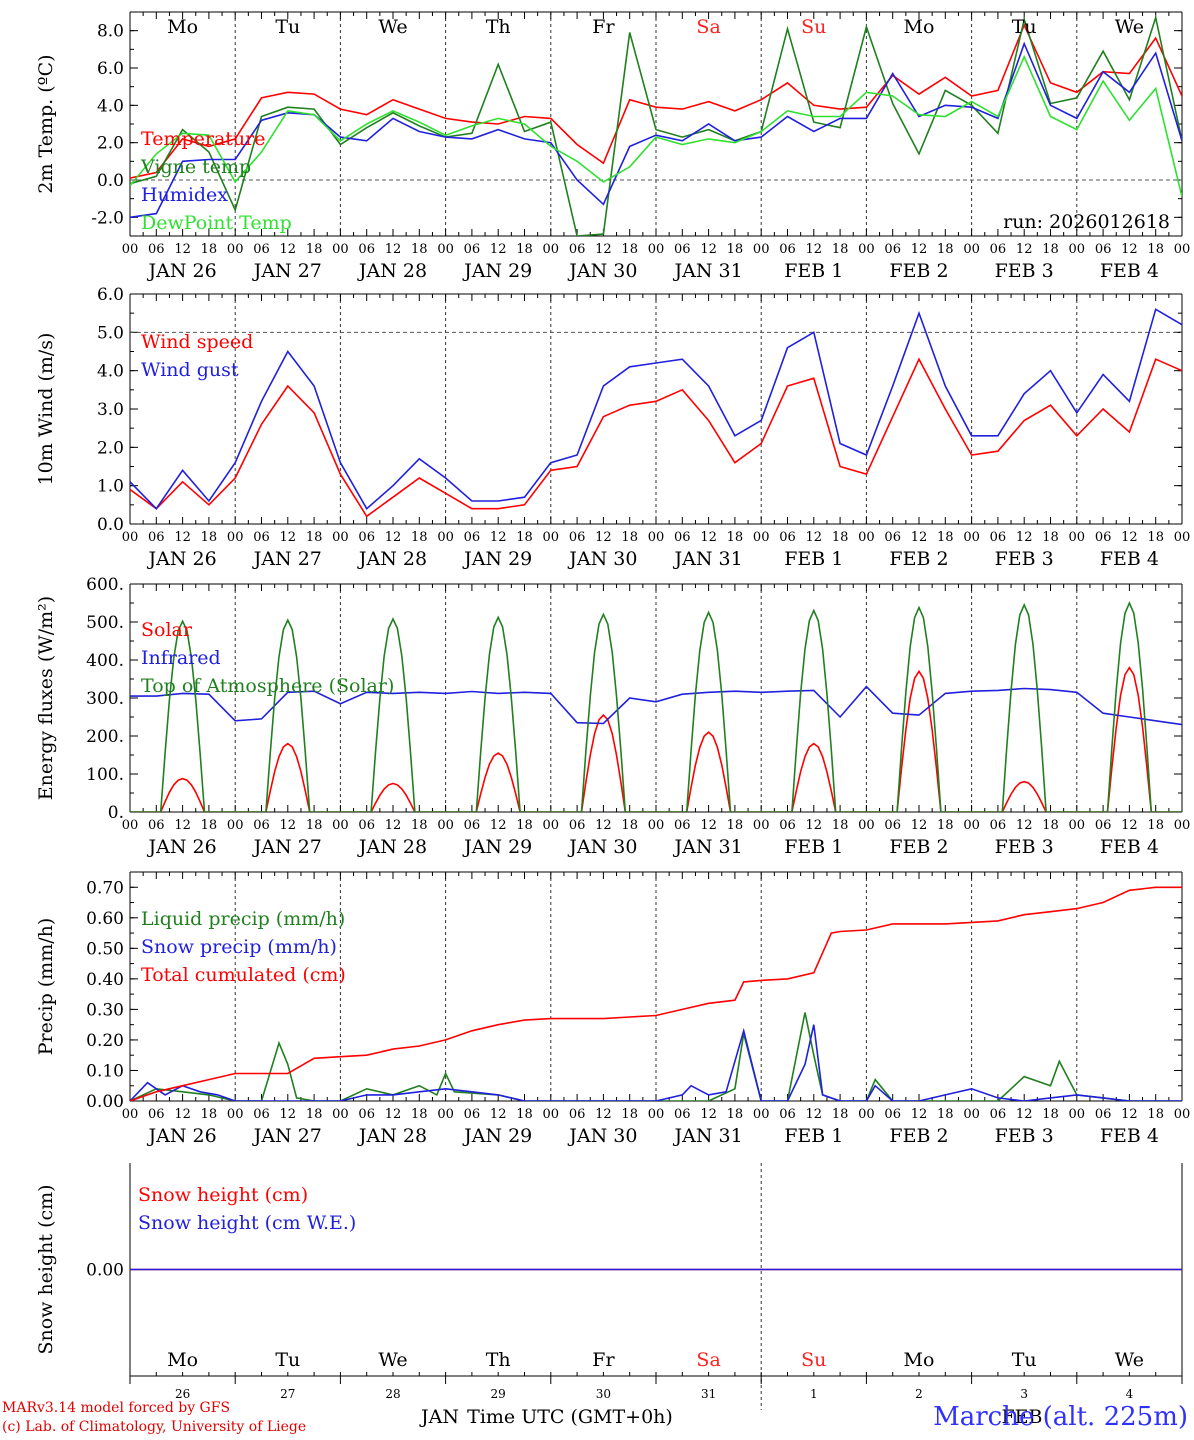 The image size is (1194, 1440). What do you see at coordinates (110, 69) in the screenshot?
I see `y-tick-label: 6.0` at bounding box center [110, 69].